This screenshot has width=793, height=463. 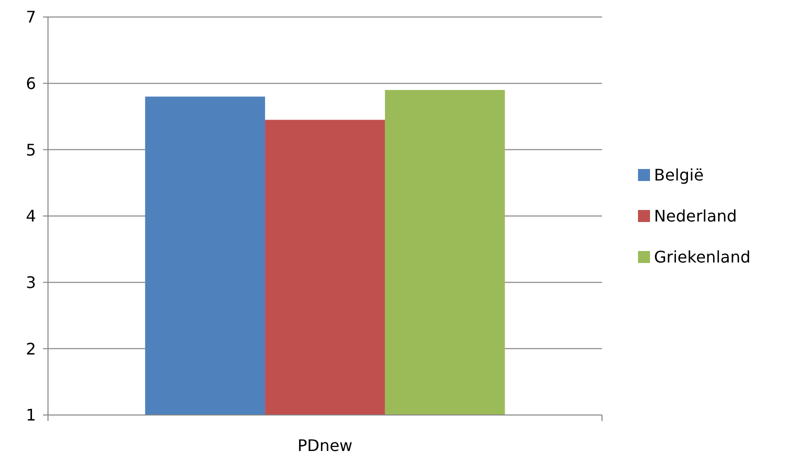 What do you see at coordinates (31, 17) in the screenshot?
I see `y-tick-label: 7` at bounding box center [31, 17].